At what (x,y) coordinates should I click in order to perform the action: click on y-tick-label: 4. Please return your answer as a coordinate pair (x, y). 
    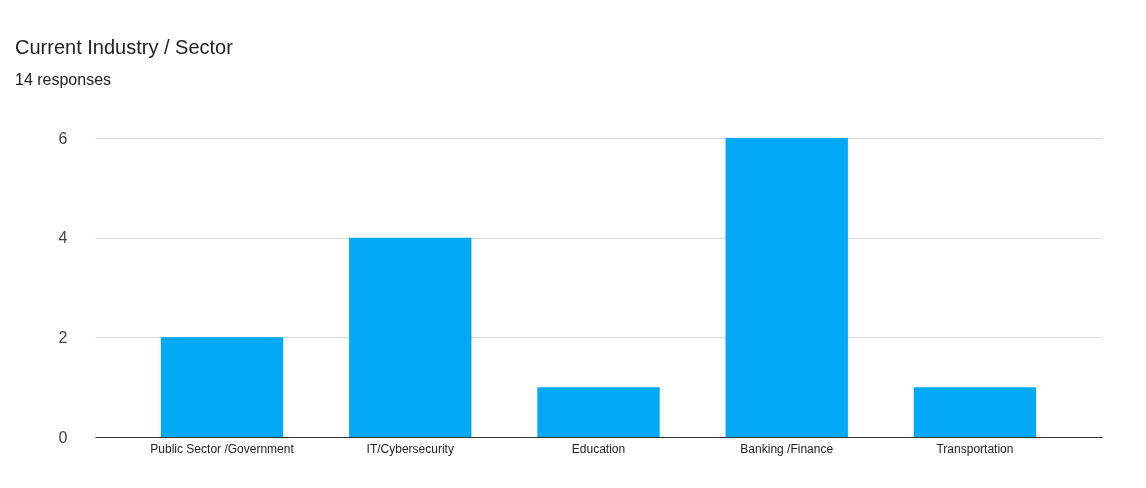
    Looking at the image, I should click on (63, 238).